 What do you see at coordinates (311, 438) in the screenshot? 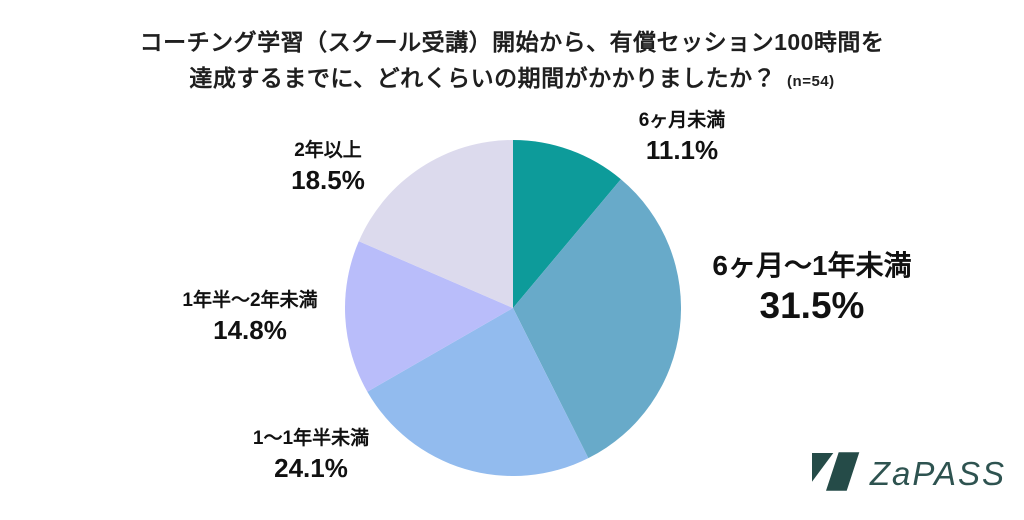
I see `slice-name: 1〜1年半未満` at bounding box center [311, 438].